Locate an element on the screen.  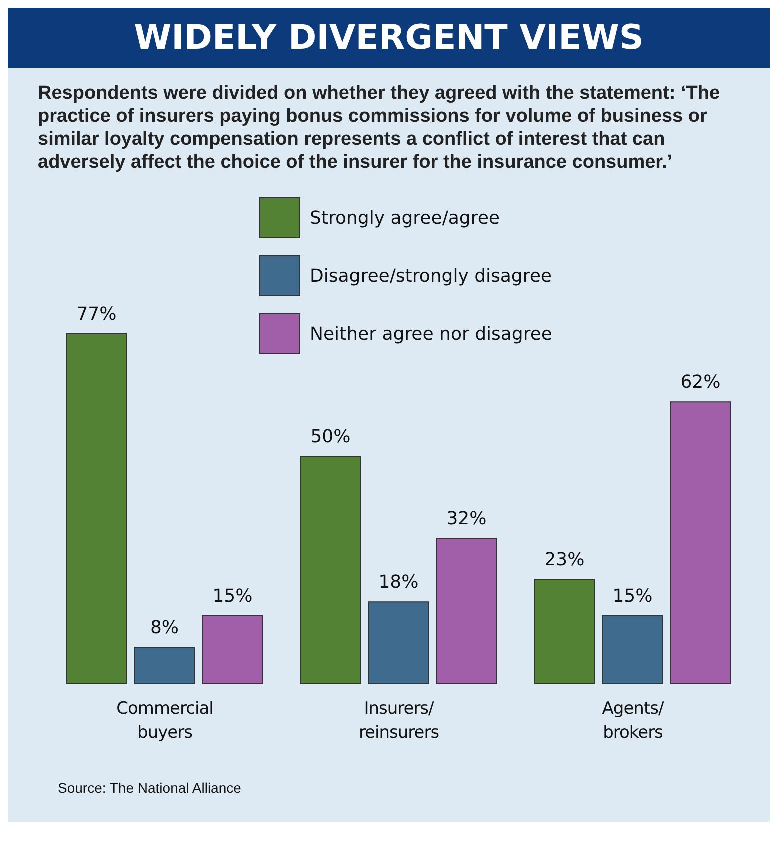
data-label: 62% is located at coordinates (700, 383).